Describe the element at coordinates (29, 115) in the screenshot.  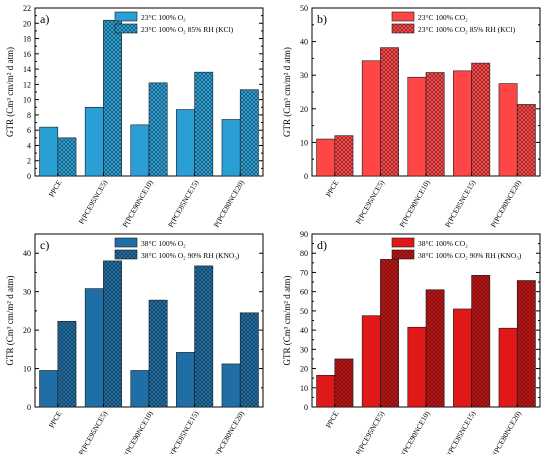
I see `y-tick-label: 8` at that location.